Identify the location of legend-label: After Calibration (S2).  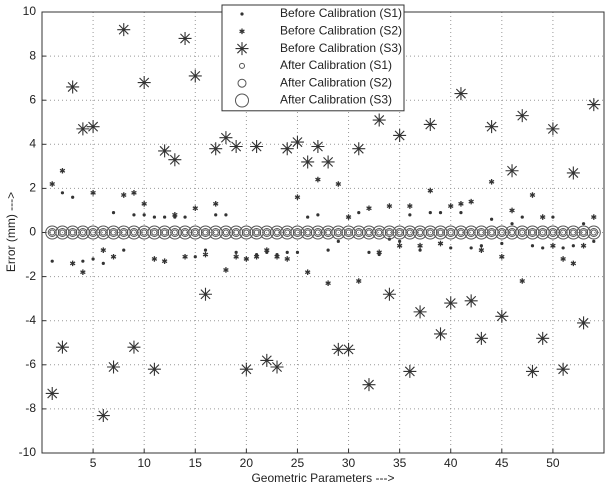
(336, 82).